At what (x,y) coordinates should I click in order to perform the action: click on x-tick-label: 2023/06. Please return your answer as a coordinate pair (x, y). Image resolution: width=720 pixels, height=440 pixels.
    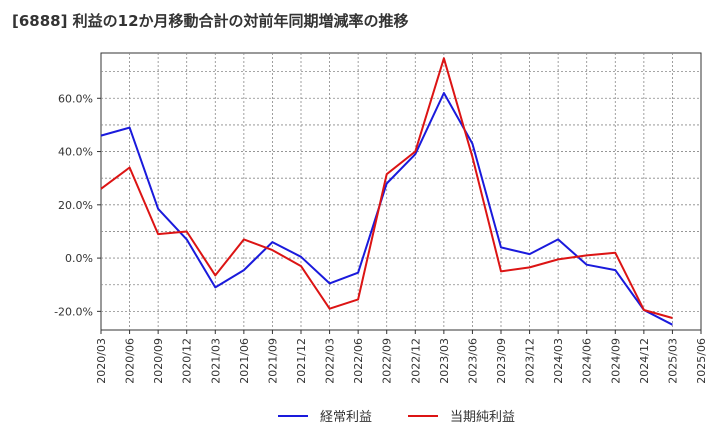
    Looking at the image, I should click on (472, 361).